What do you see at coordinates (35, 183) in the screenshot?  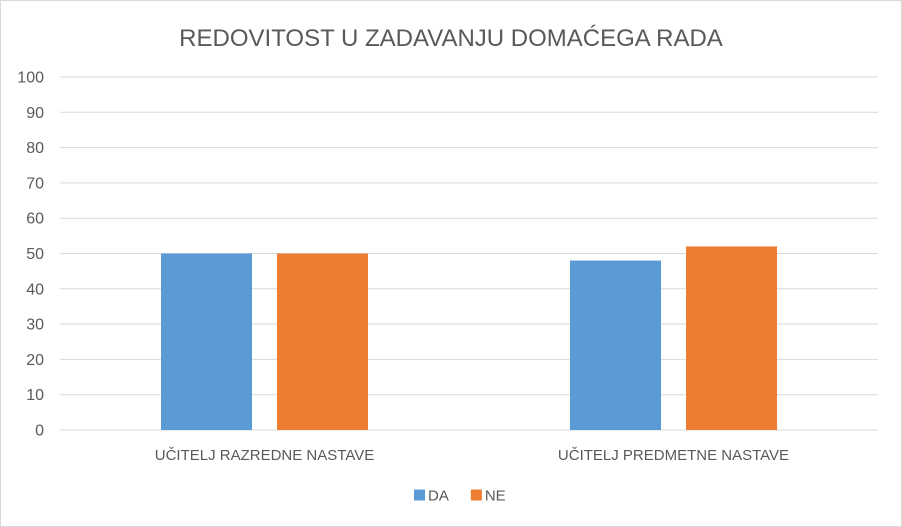 I see `y-tick-label: 70` at bounding box center [35, 183].